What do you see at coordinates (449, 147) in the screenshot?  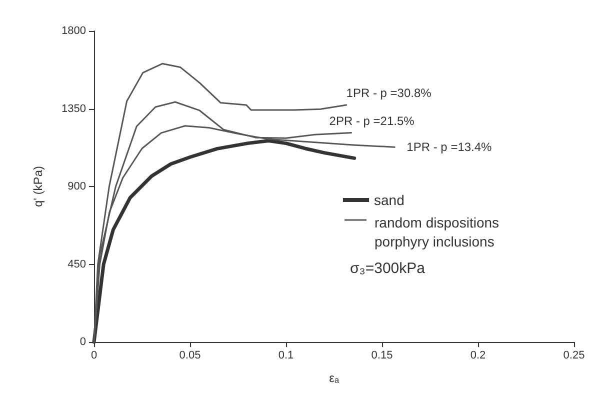 I see `series-label: 1PR - p =13.4%` at bounding box center [449, 147].